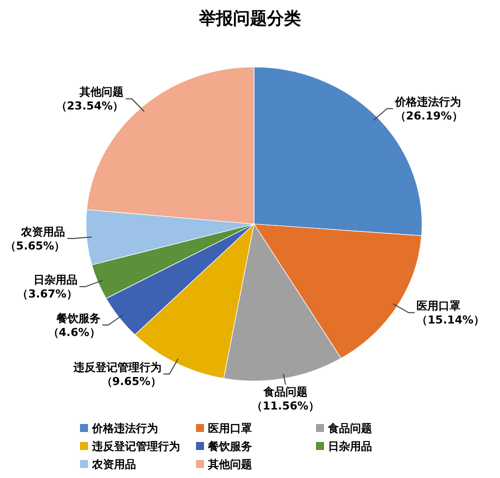  I want to click on legend-label: 价格违法行为, so click(124, 428).